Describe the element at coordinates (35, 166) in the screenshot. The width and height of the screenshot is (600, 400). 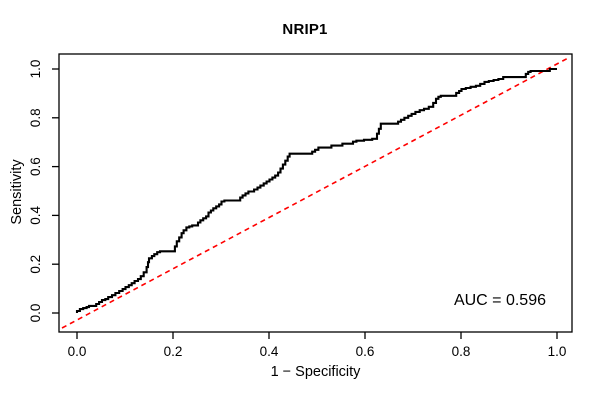
I see `y-tick-label: 0.6` at that location.